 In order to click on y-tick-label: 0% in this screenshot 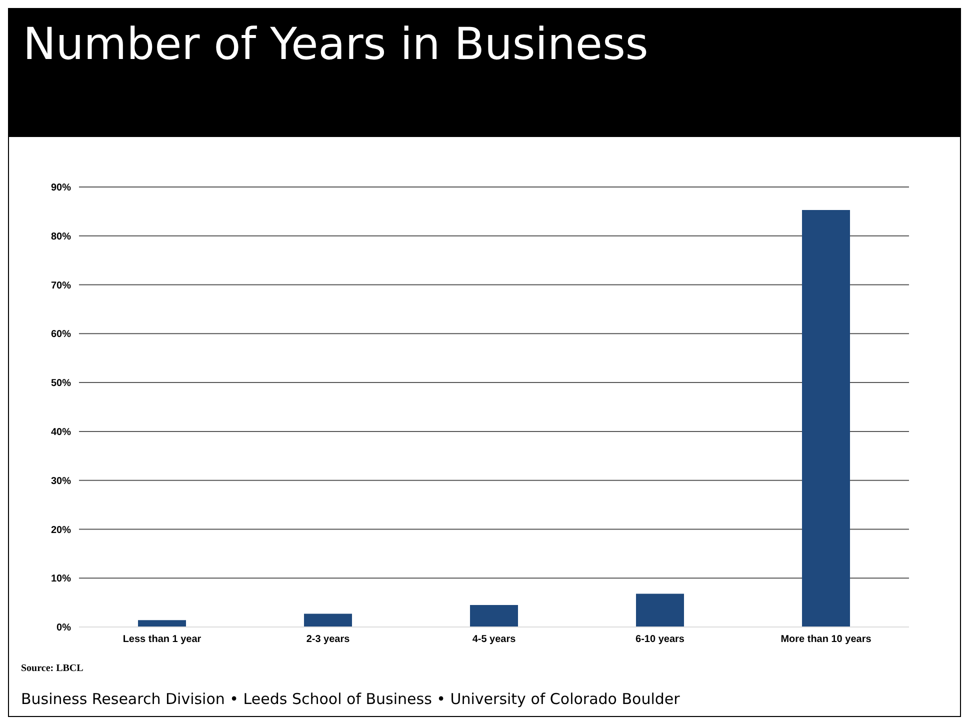, I will do `click(64, 628)`.